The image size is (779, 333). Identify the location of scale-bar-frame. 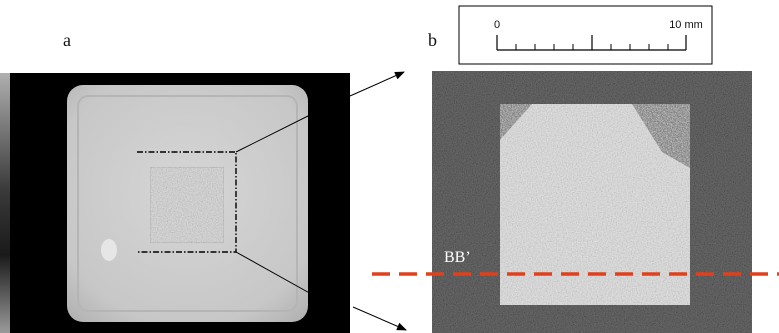
(585, 35).